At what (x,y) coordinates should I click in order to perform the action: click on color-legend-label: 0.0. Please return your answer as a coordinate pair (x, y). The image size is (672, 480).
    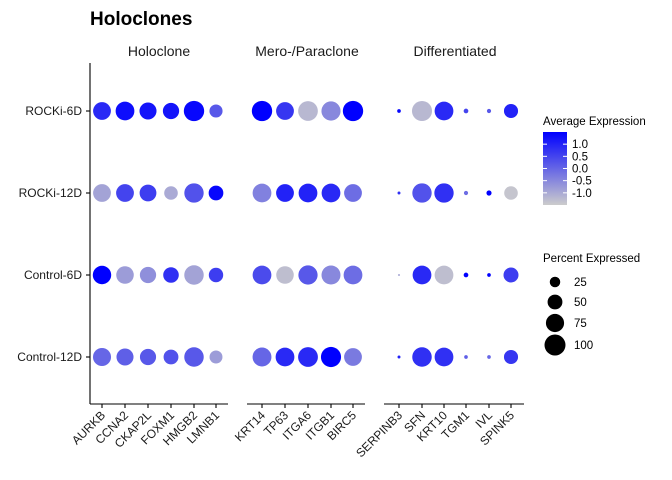
    Looking at the image, I should click on (580, 170).